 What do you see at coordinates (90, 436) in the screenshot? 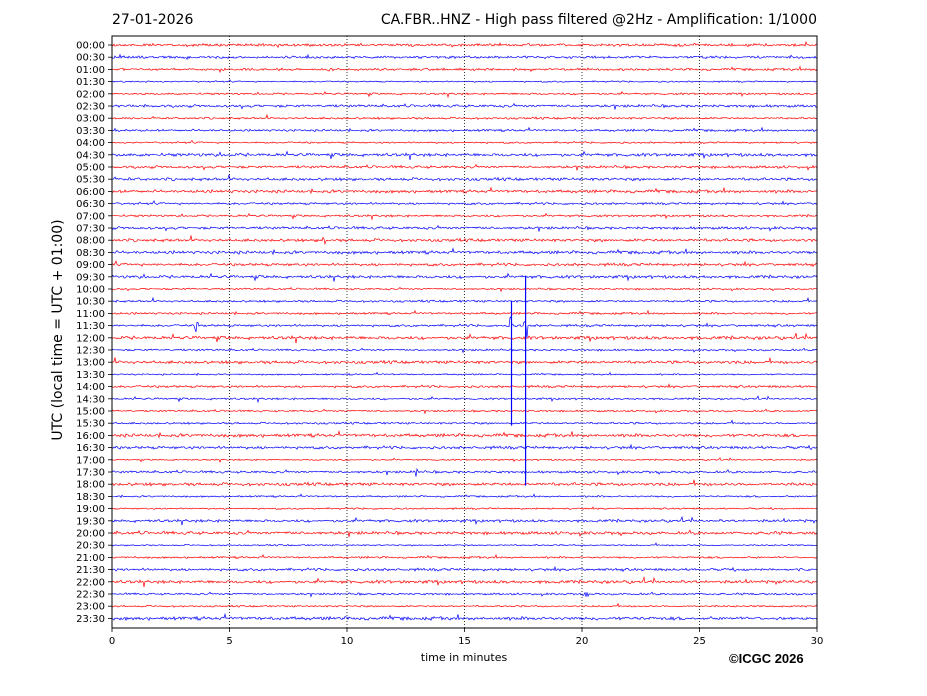
I see `y-tick-label: 16:00` at bounding box center [90, 436].